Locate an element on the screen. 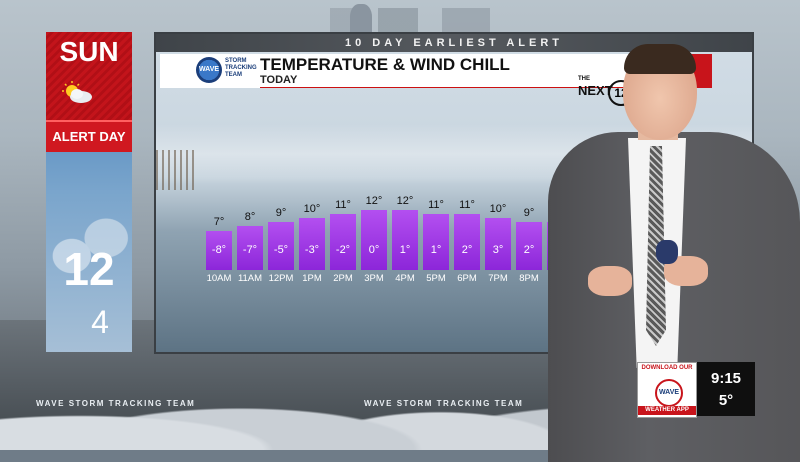 Image resolution: width=800 pixels, height=462 pixels. app-download-bug: DOWNLOAD OUR WAVE WEATHER APP is located at coordinates (667, 390).